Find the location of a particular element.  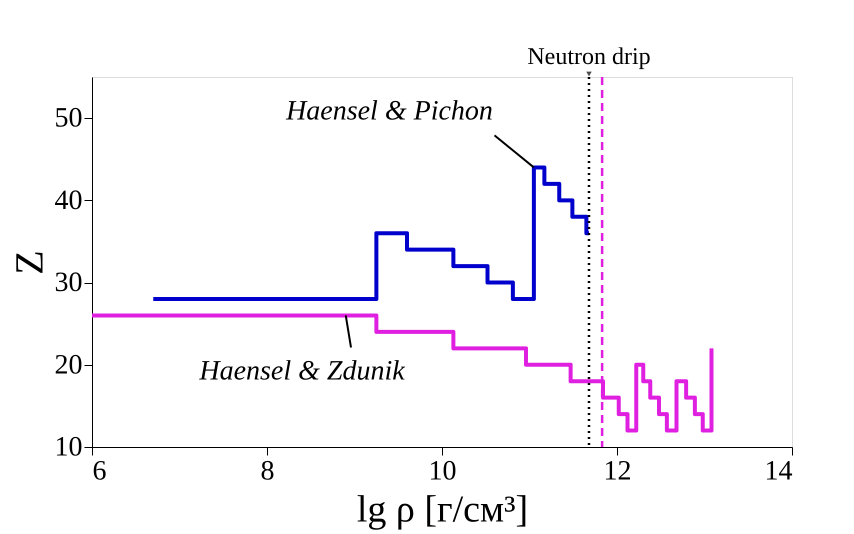

x-tick-label: 6 is located at coordinates (99, 471).